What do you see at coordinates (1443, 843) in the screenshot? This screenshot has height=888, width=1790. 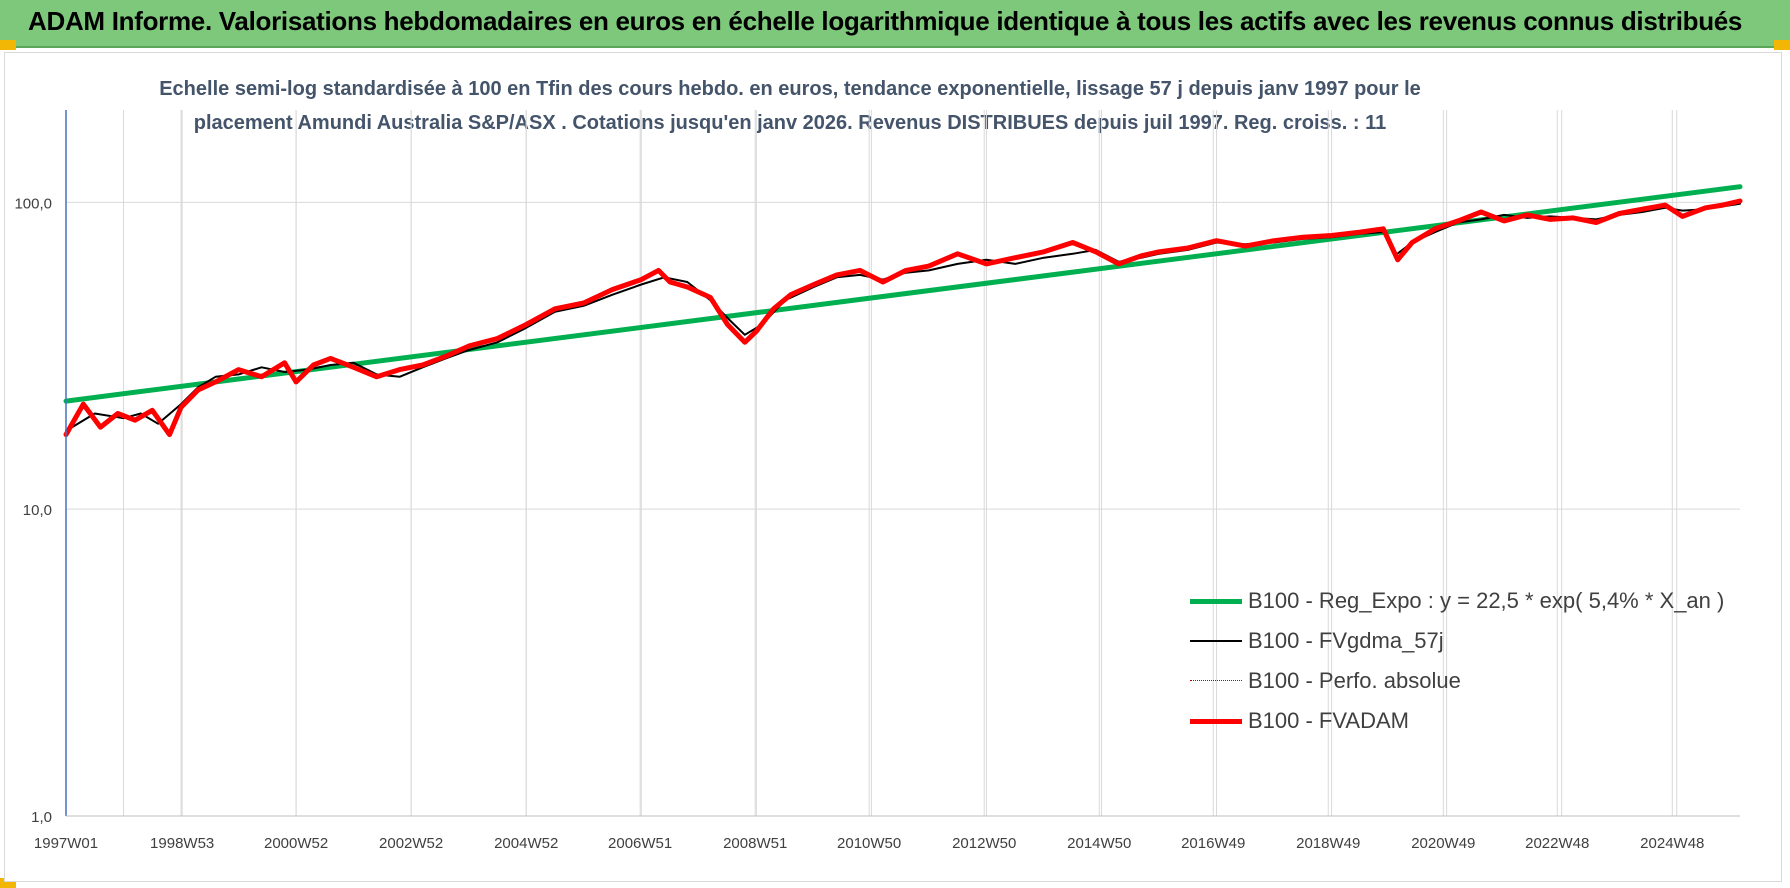 I see `x-tick-label: 2020W49` at bounding box center [1443, 843].